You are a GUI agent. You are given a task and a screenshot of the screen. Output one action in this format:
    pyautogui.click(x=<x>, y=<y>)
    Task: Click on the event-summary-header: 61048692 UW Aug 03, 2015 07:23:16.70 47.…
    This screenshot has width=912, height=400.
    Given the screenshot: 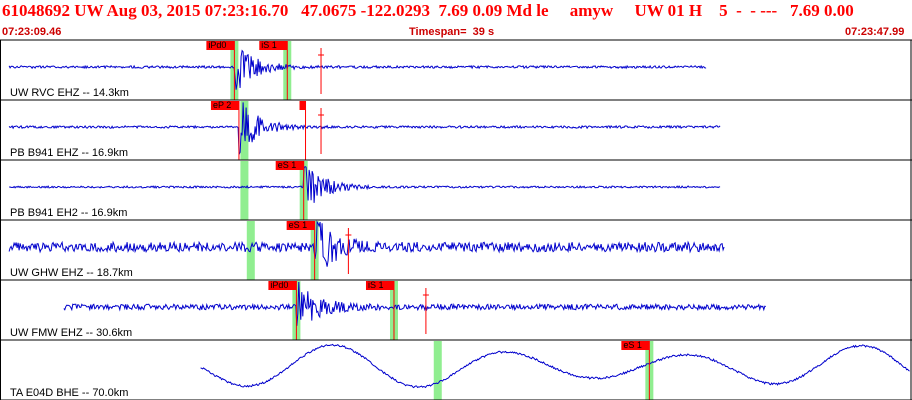 What is the action you would take?
    pyautogui.click(x=428, y=10)
    